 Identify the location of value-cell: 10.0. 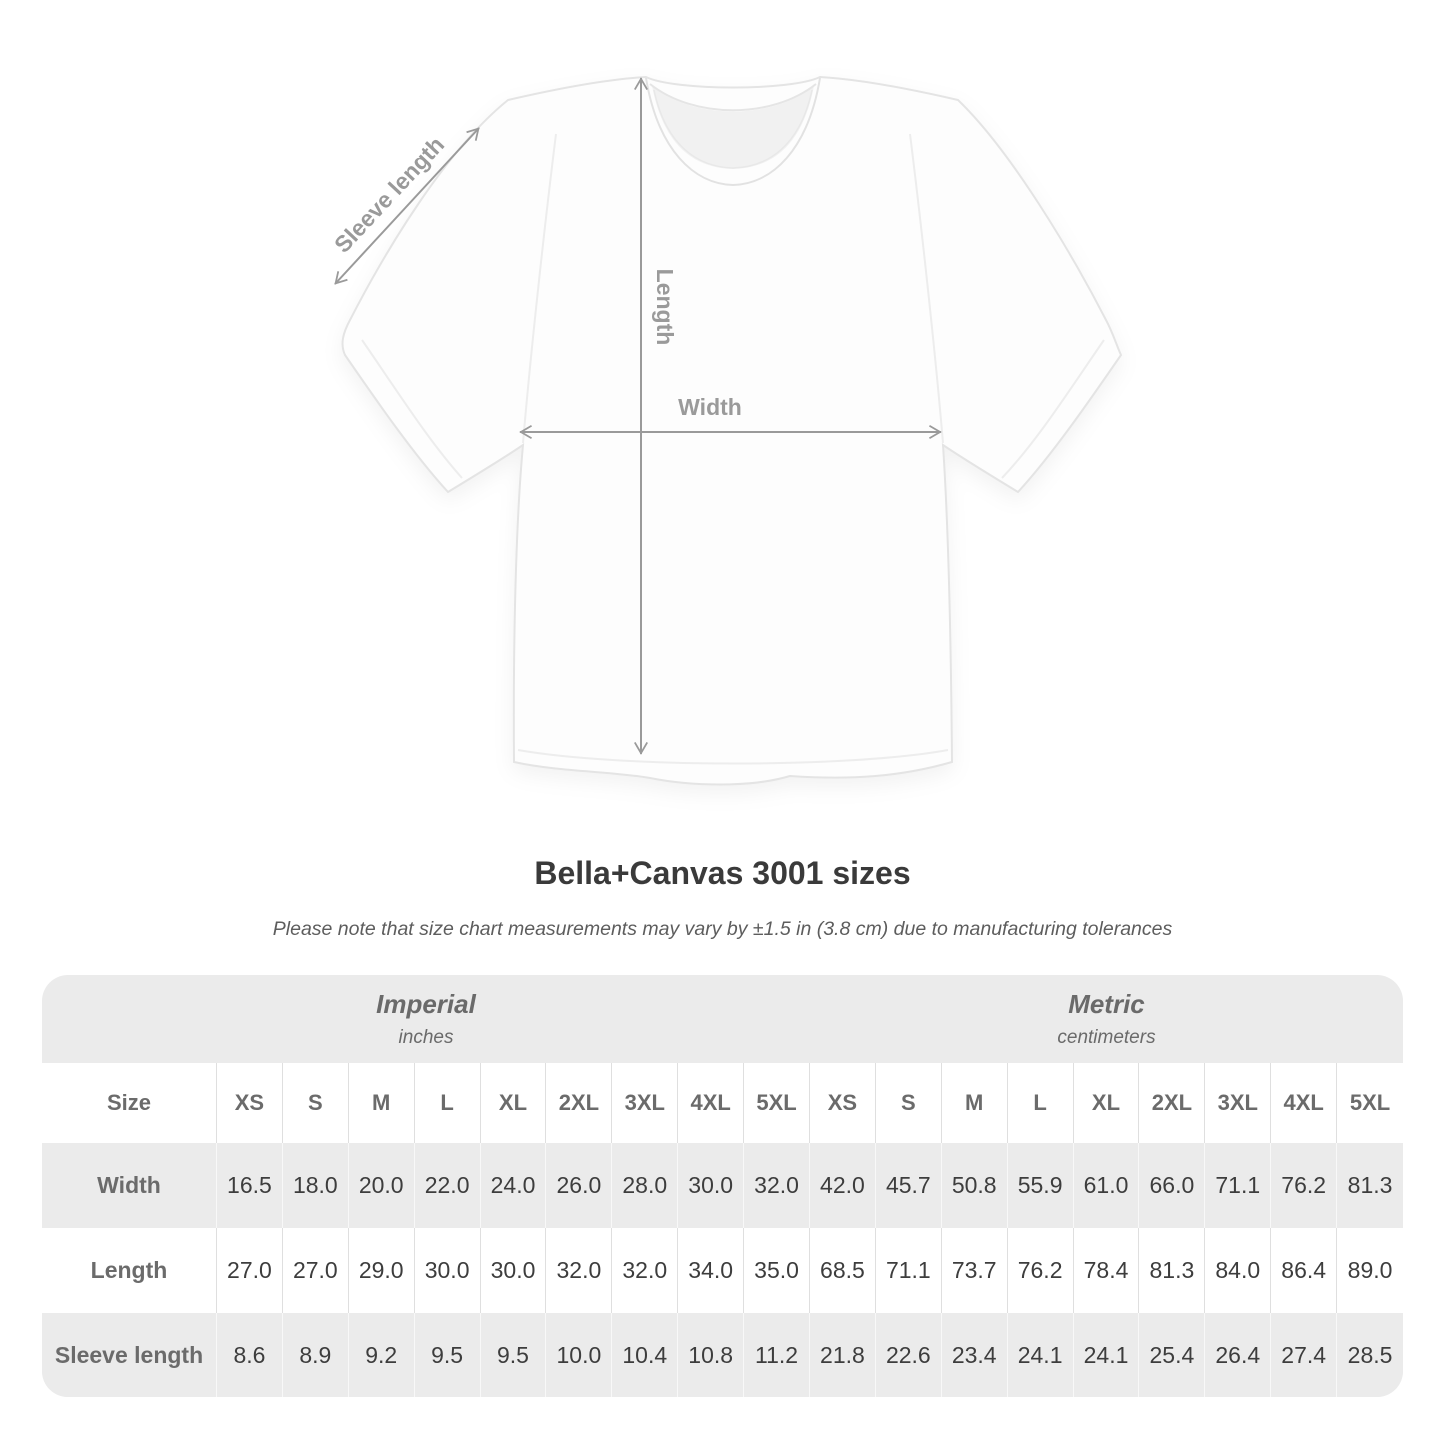
(579, 1355).